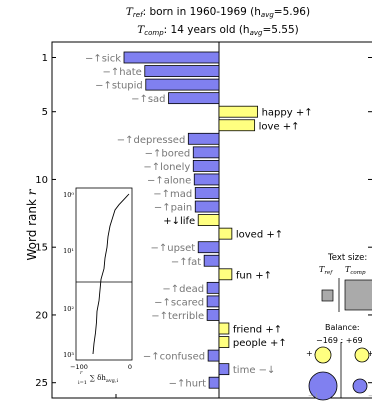 This screenshot has height=403, width=372. What do you see at coordinates (32, 224) in the screenshot?
I see `y-axis-label: Word rank r` at bounding box center [32, 224].